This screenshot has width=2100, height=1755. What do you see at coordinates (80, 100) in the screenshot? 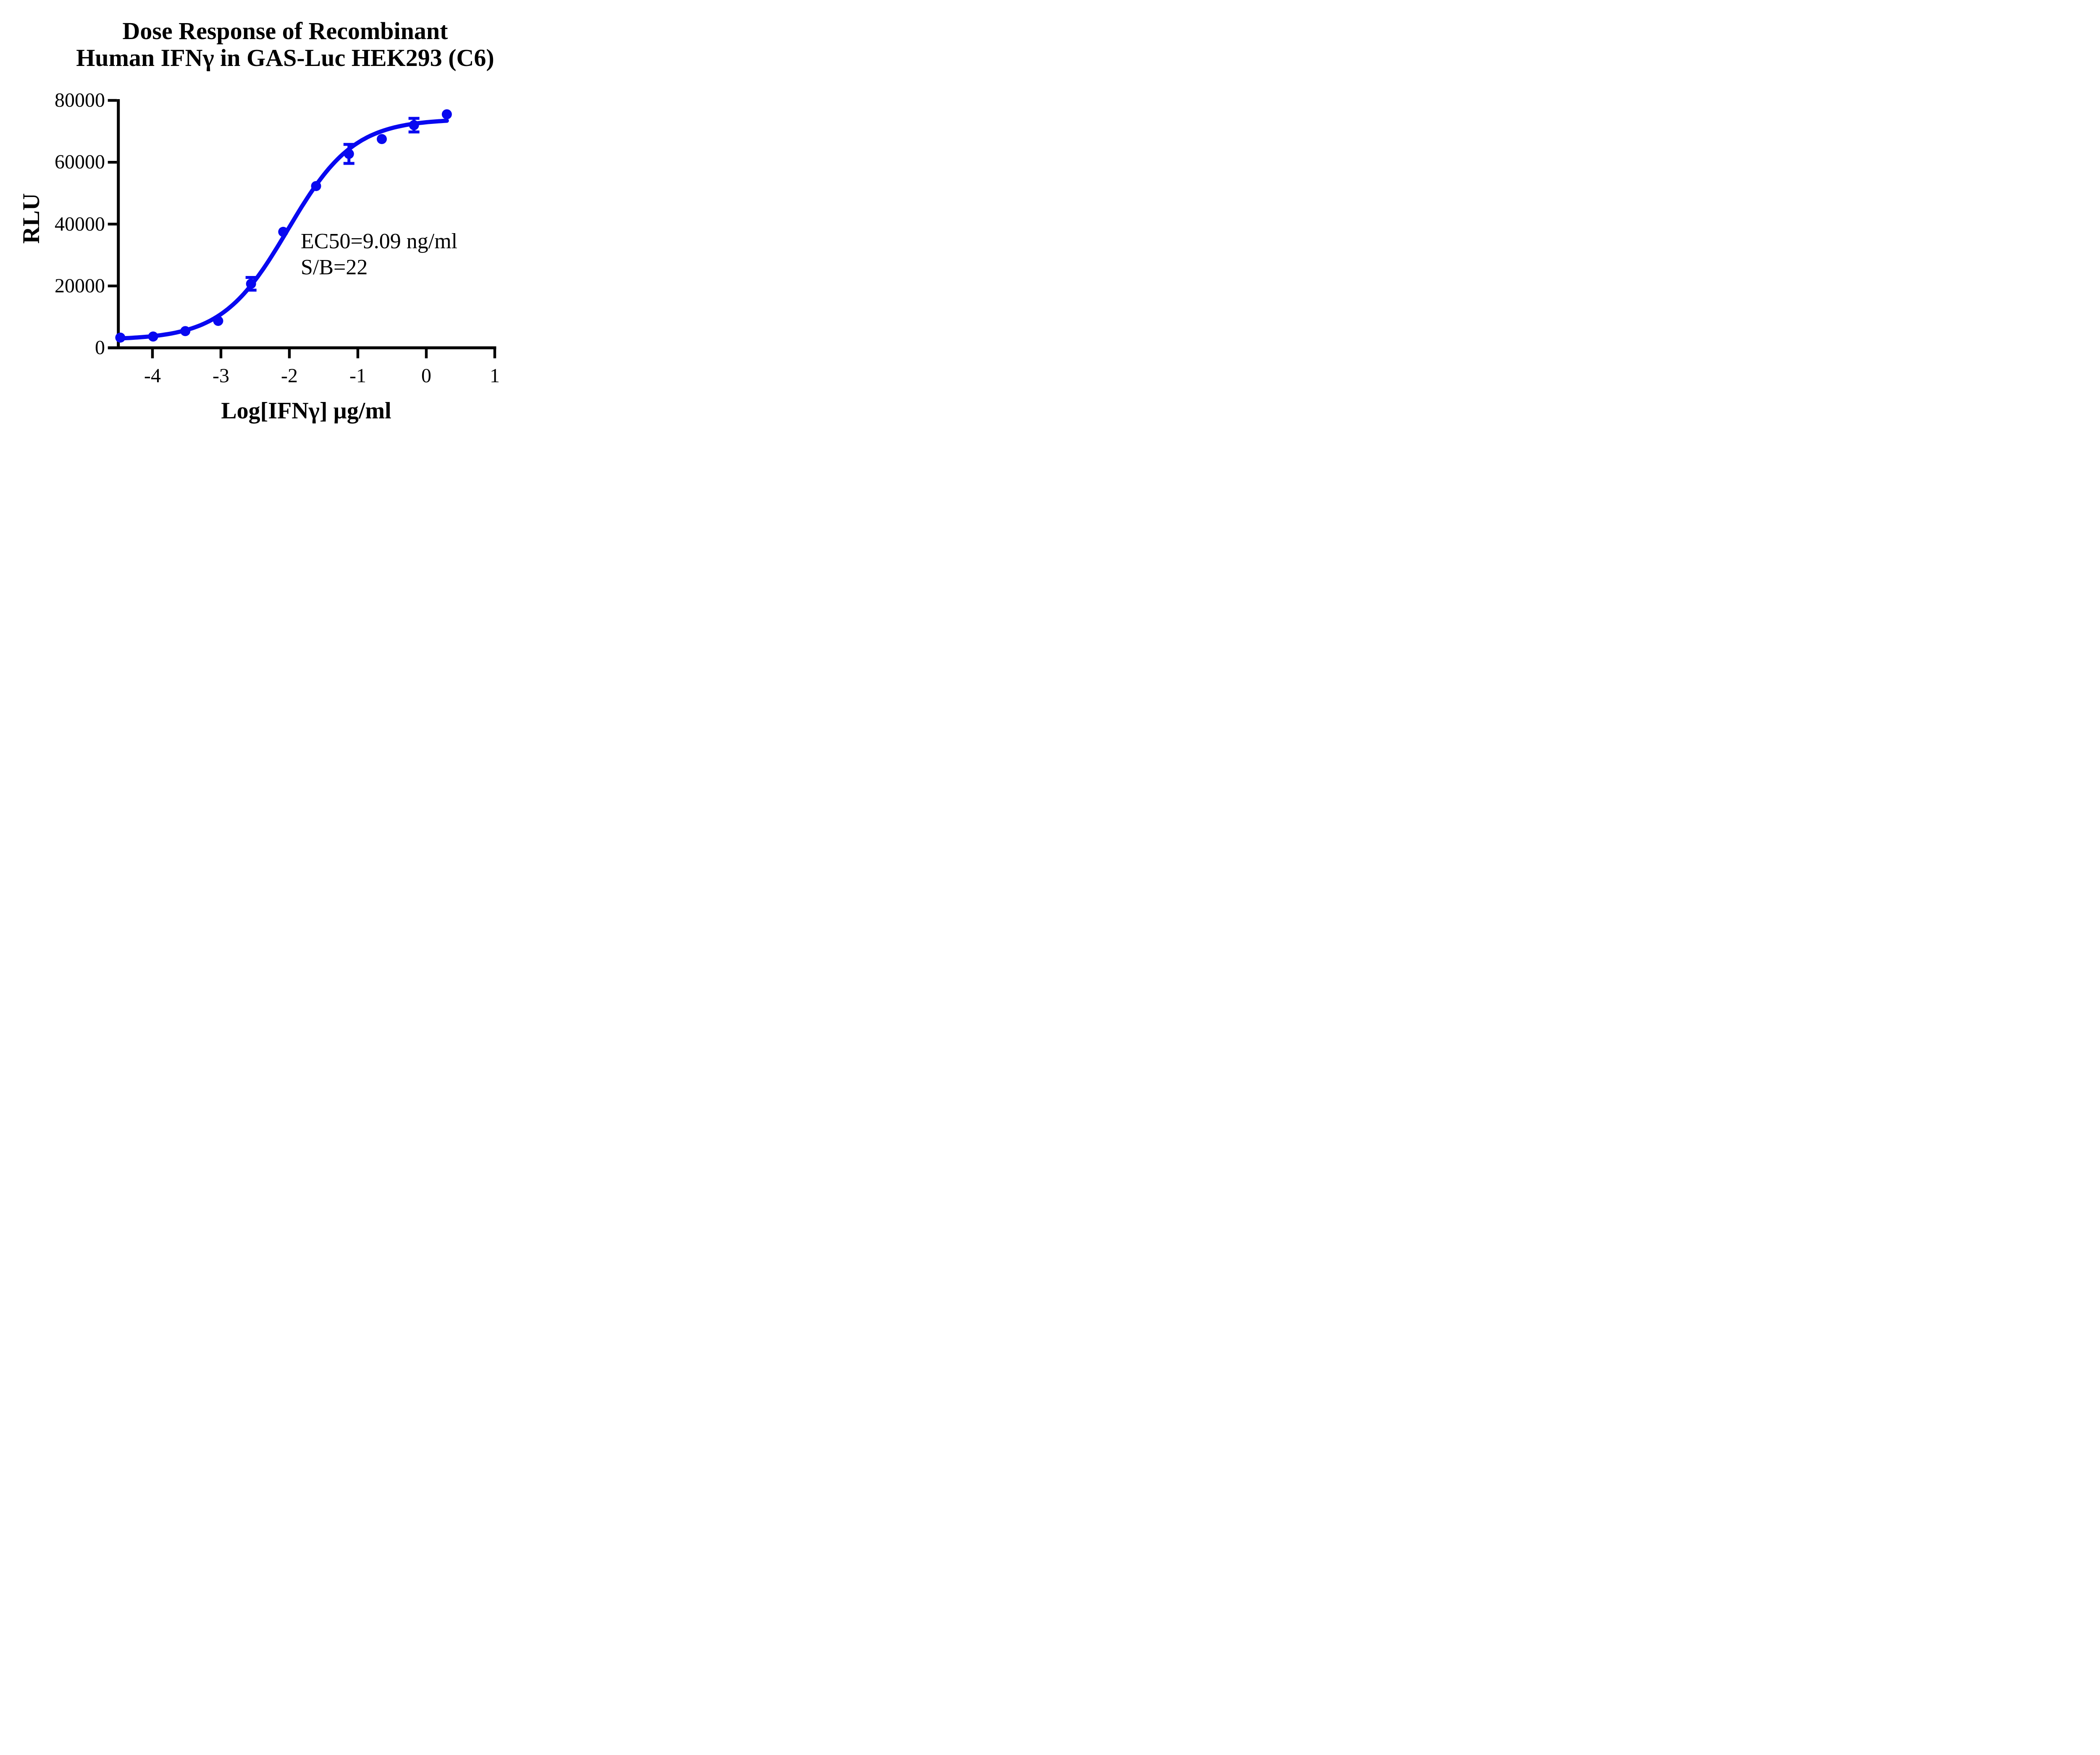
I see `y-tick-label: 80000` at bounding box center [80, 100].